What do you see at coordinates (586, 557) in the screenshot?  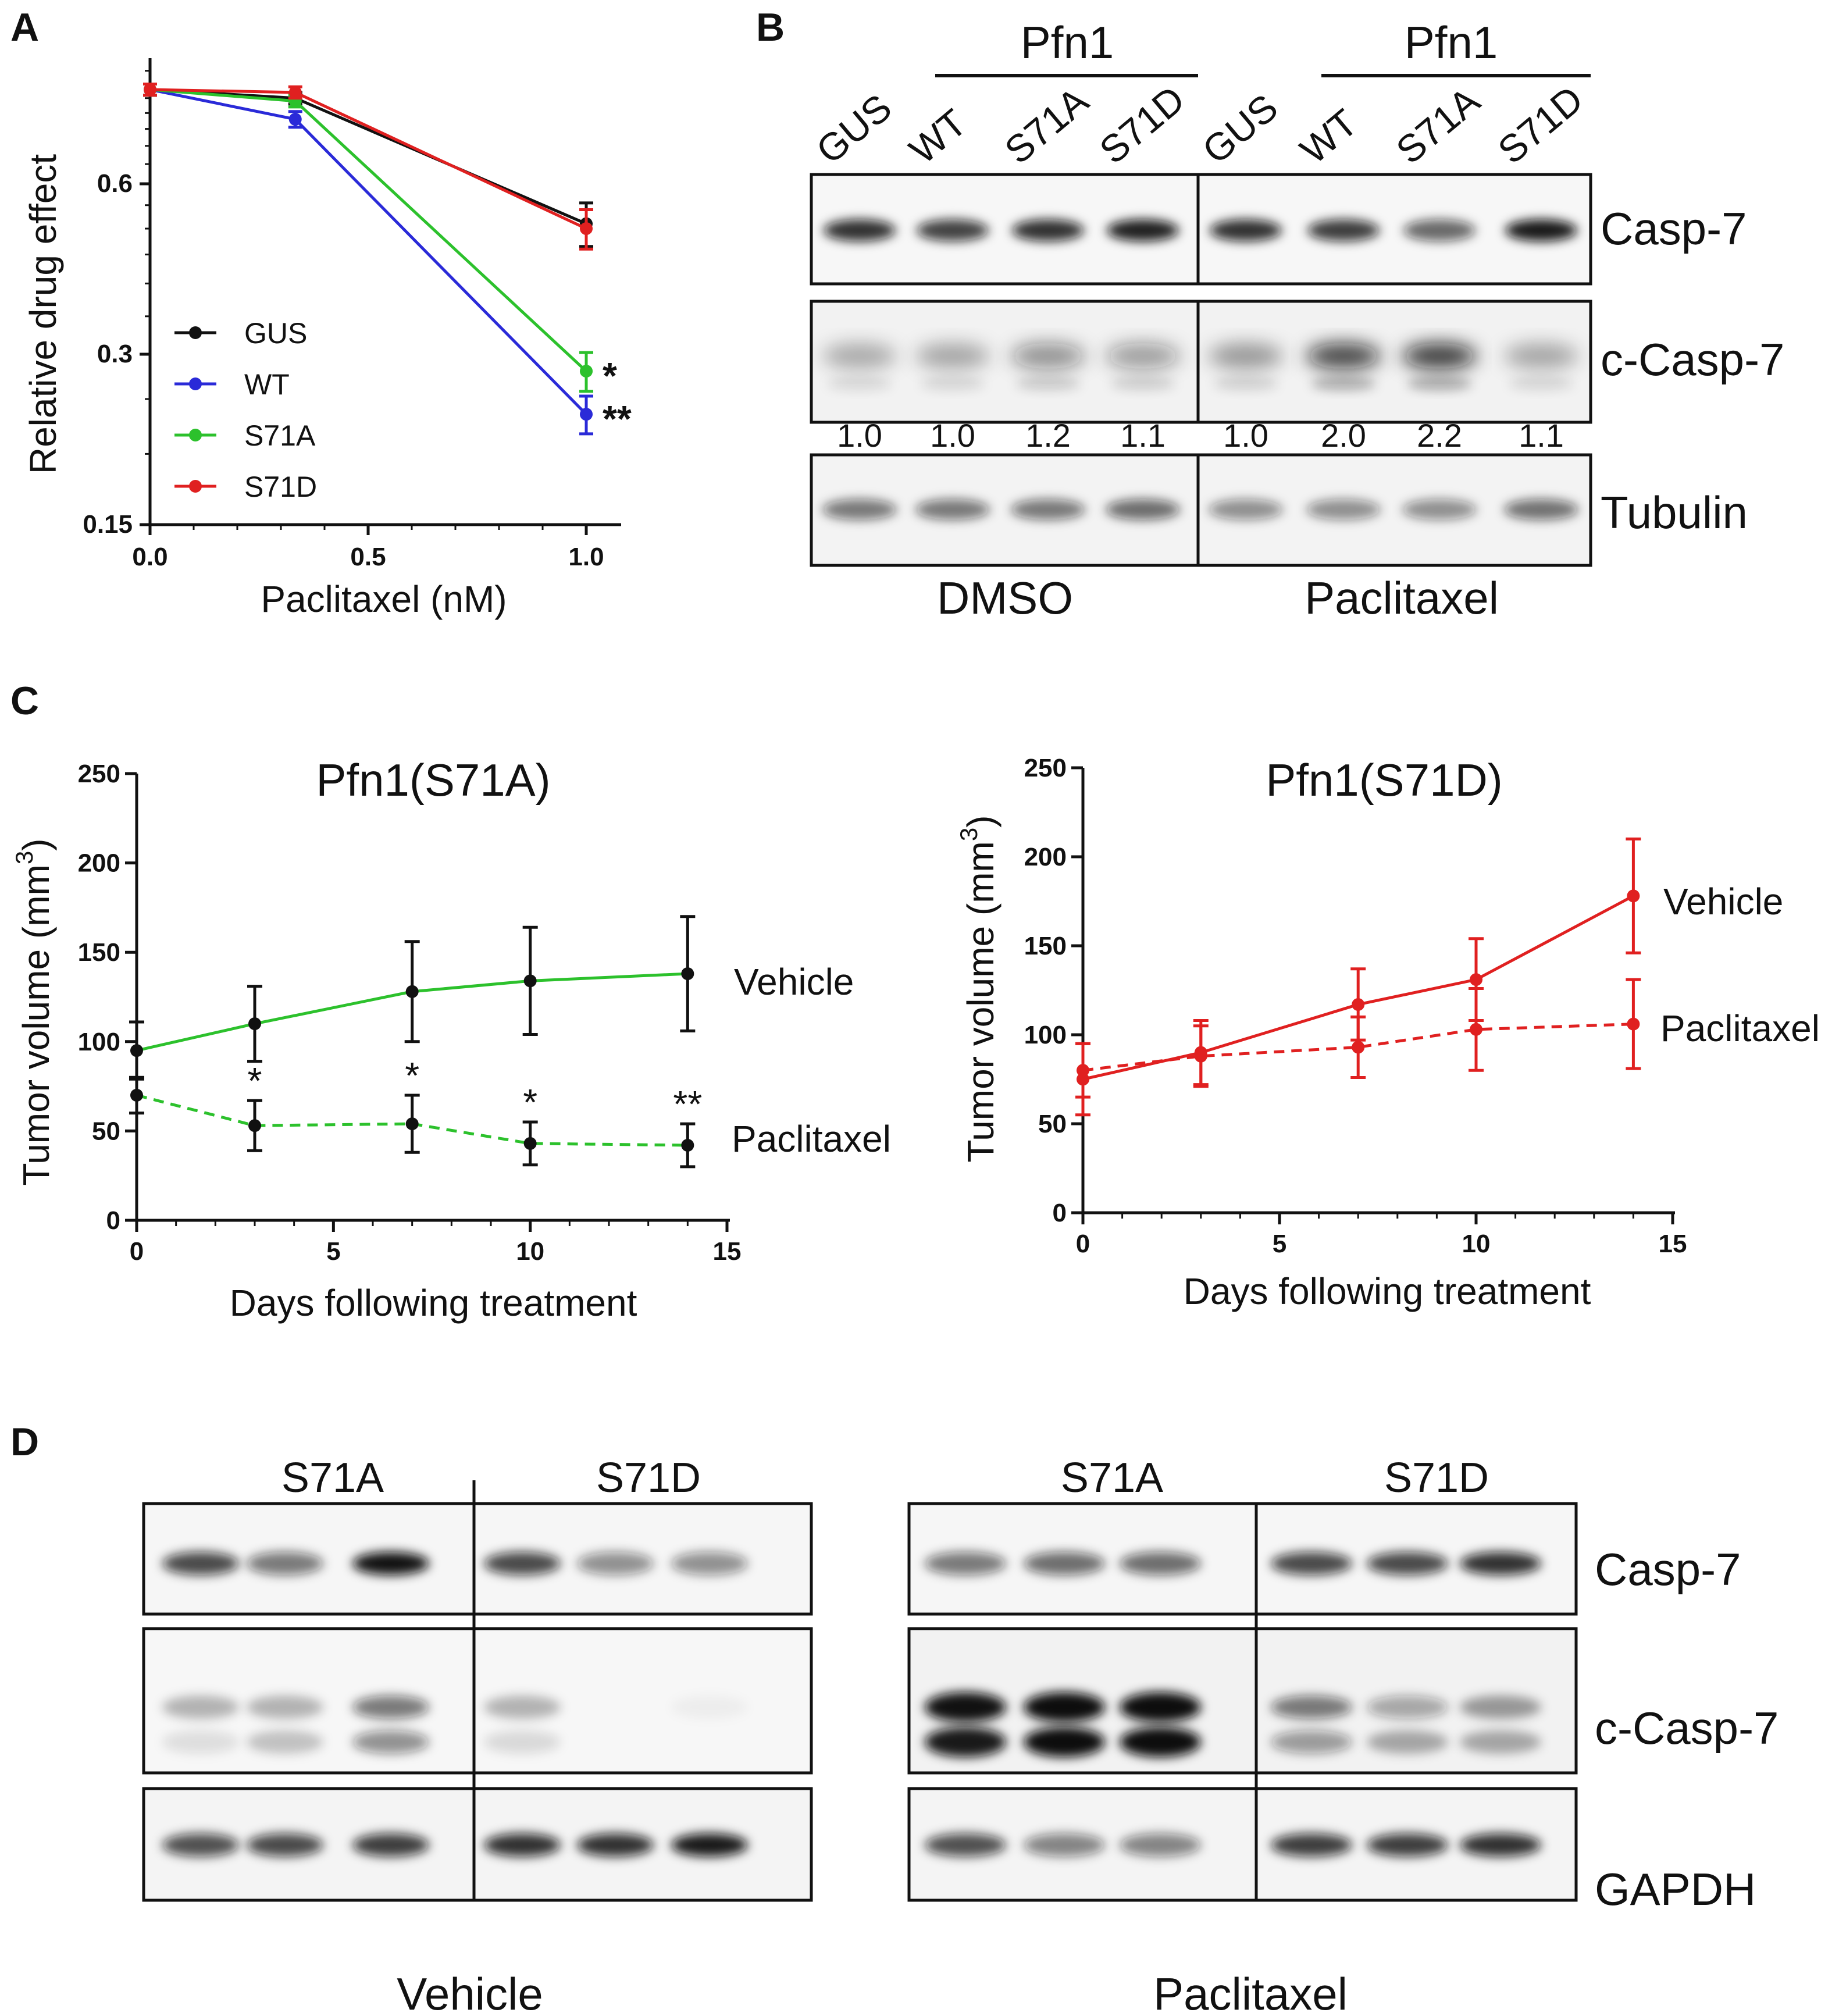 I see `a-x-tick-label: 1.0` at bounding box center [586, 557].